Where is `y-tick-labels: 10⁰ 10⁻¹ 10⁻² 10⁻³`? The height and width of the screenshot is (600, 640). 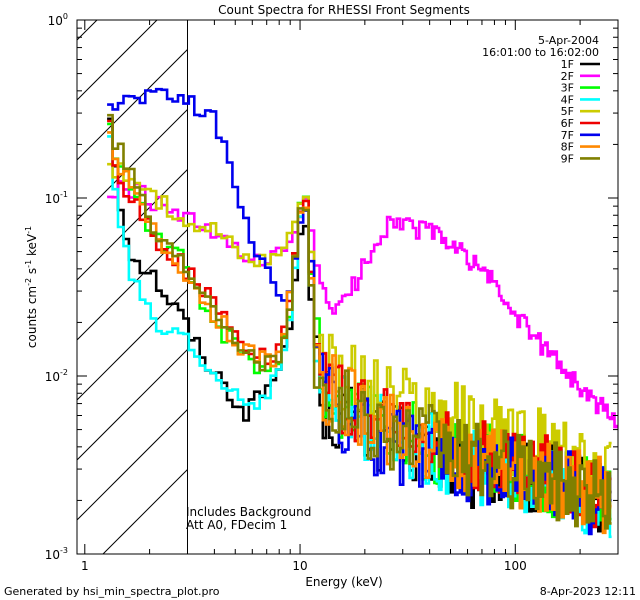 y-tick-labels: 10⁰ 10⁻¹ 10⁻² 10⁻³ is located at coordinates (56, 287).